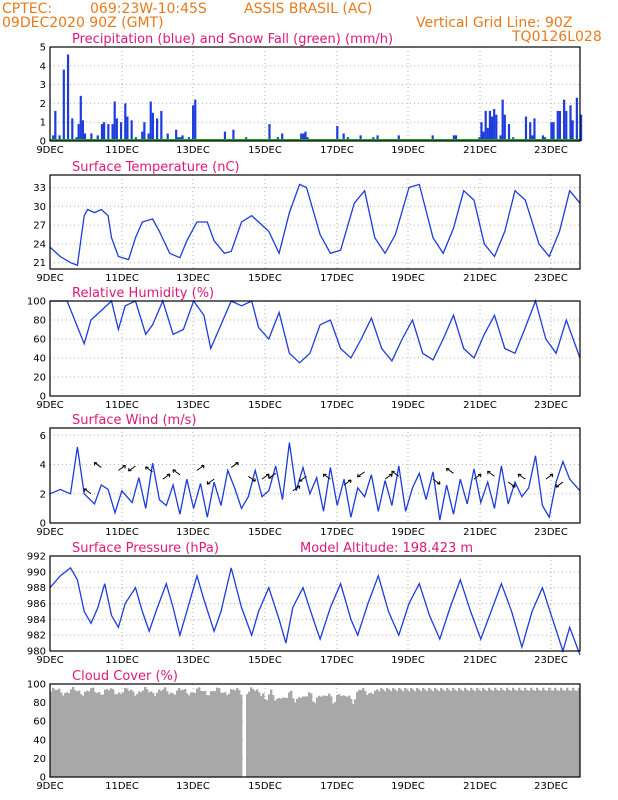  Describe the element at coordinates (36, 685) in the screenshot. I see `y-tick-label: 100` at that location.